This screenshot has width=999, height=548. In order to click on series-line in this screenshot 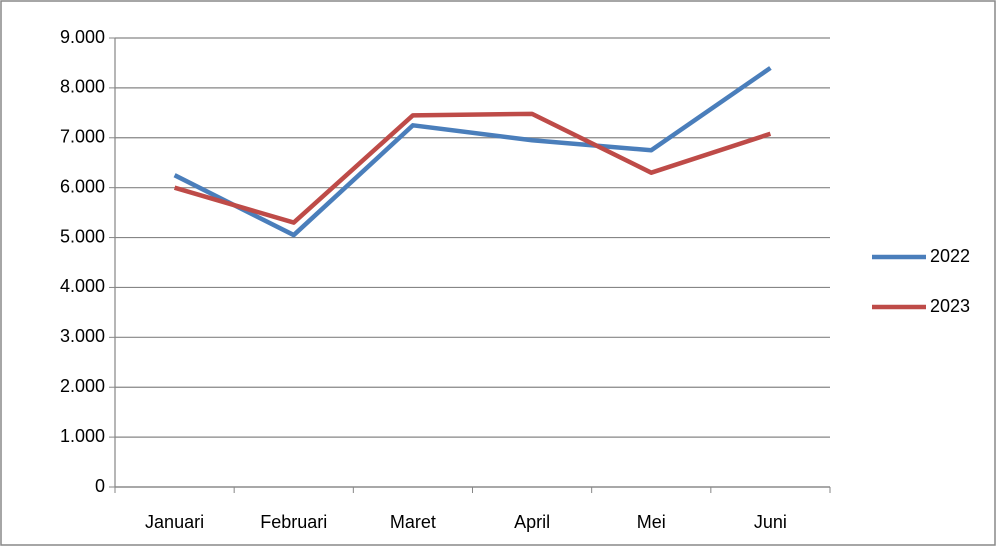, I will do `click(472, 168)`.